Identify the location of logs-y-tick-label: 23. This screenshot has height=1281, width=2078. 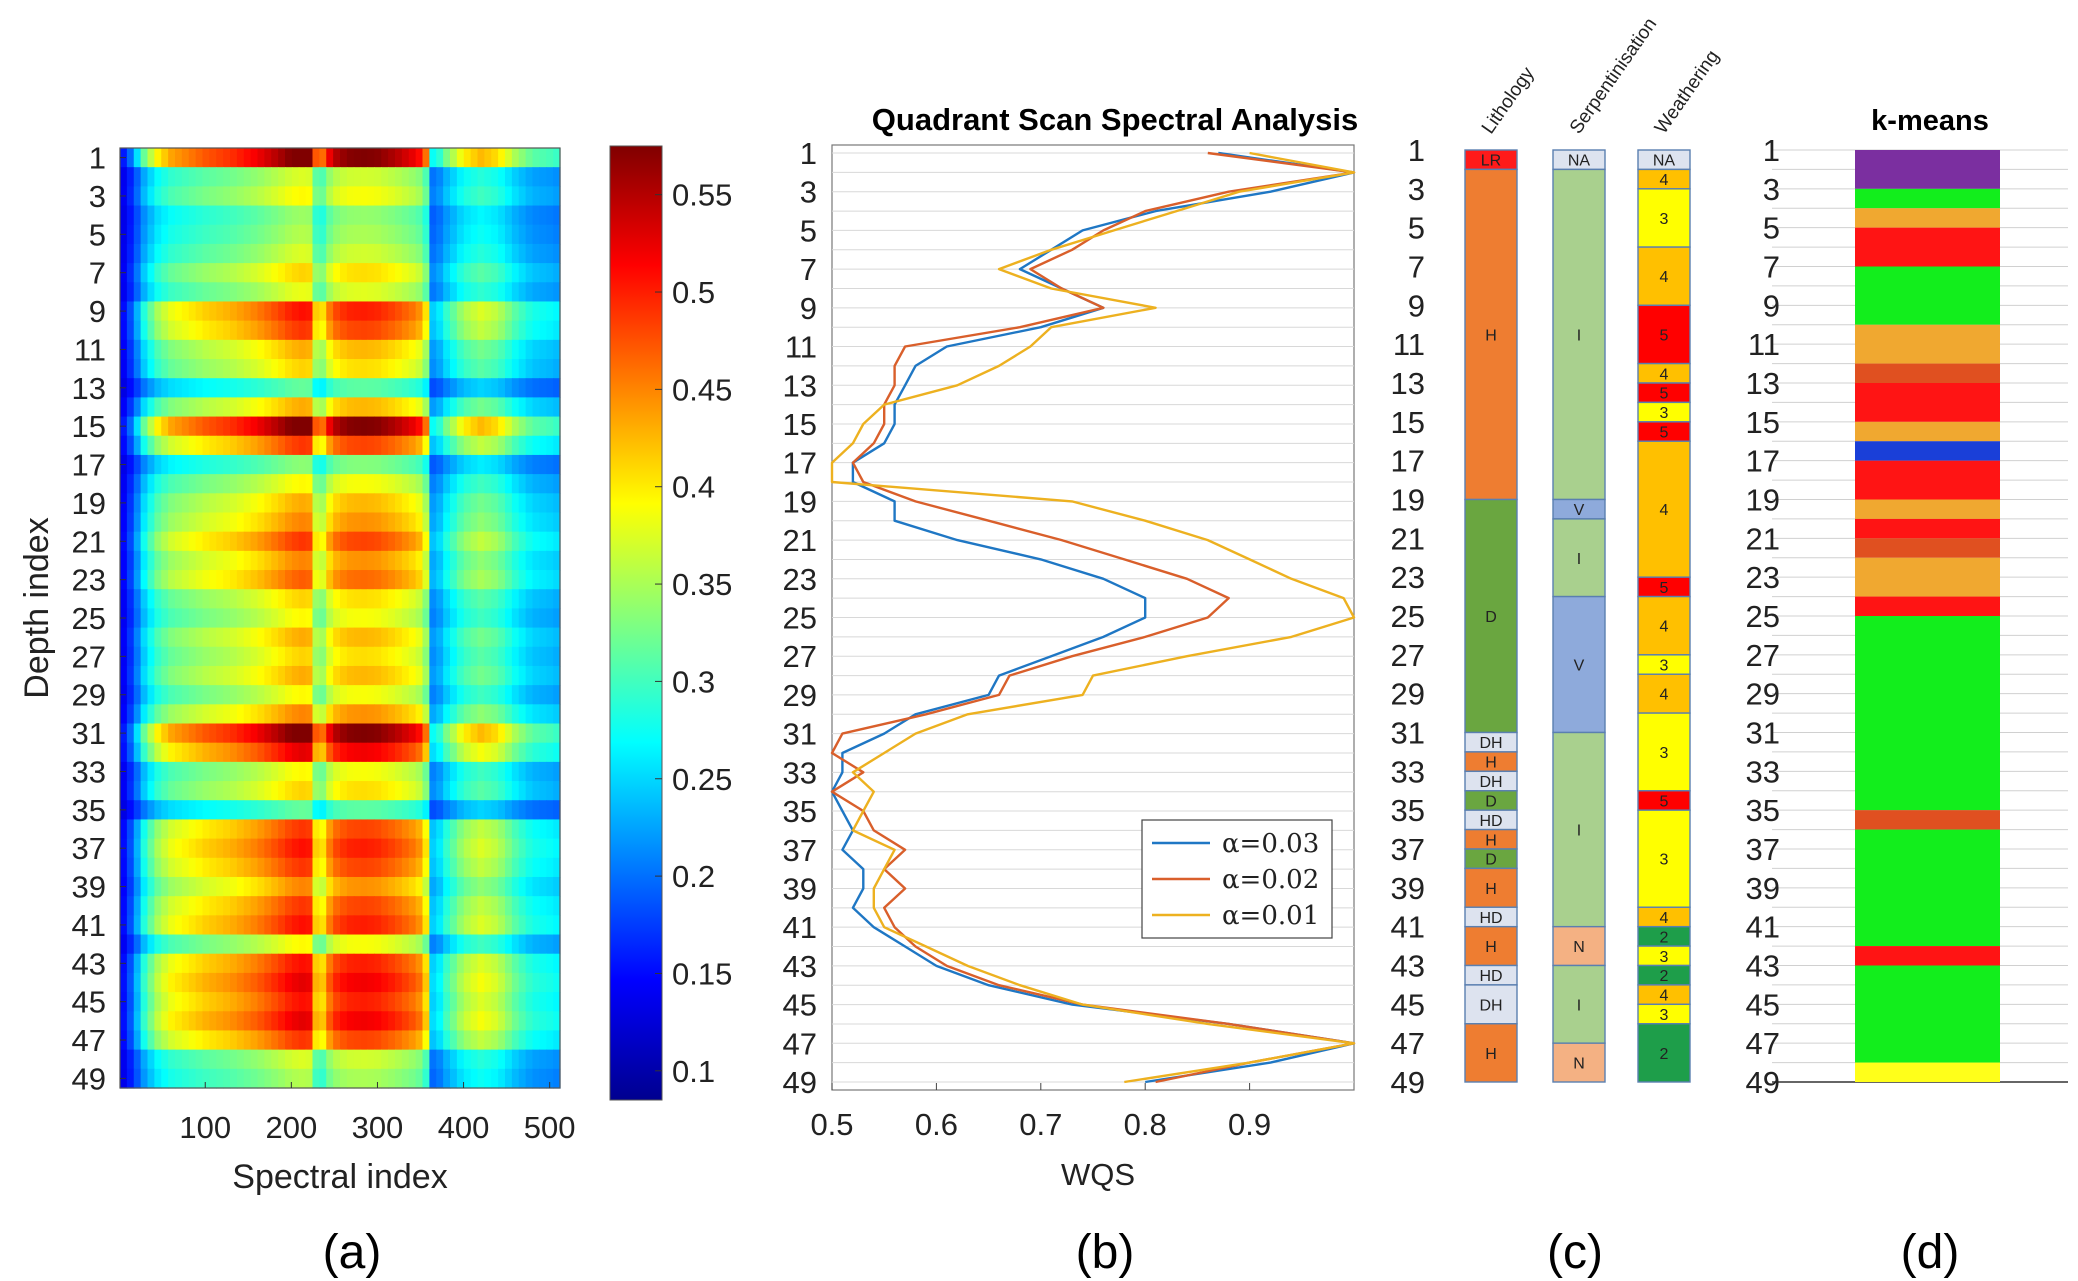
(1408, 577).